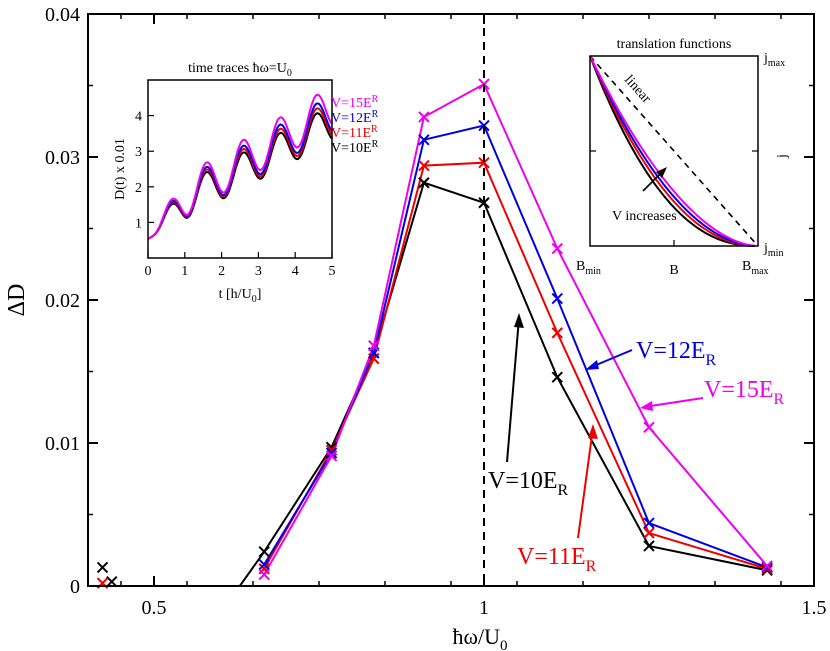 The width and height of the screenshot is (830, 651). What do you see at coordinates (814, 608) in the screenshot?
I see `x-tick-label: 1.5` at bounding box center [814, 608].